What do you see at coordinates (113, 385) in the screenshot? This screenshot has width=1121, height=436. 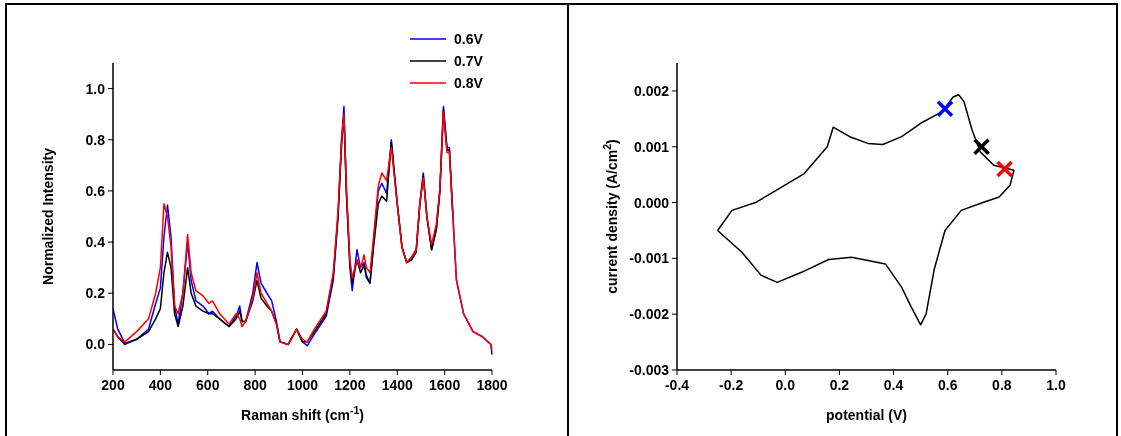 I see `x-tick-label: 200` at bounding box center [113, 385].